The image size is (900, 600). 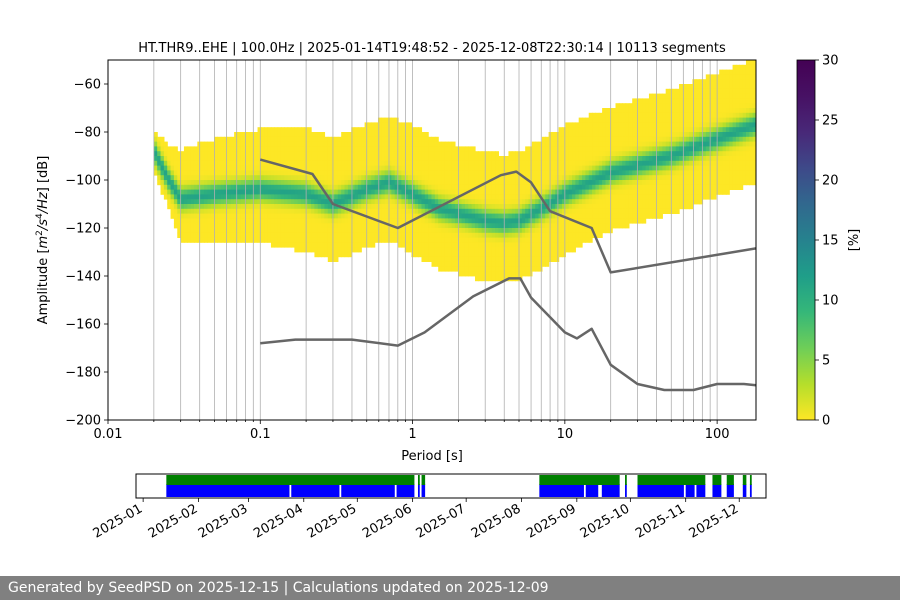 I want to click on y-tick-label: −100, so click(x=83, y=181).